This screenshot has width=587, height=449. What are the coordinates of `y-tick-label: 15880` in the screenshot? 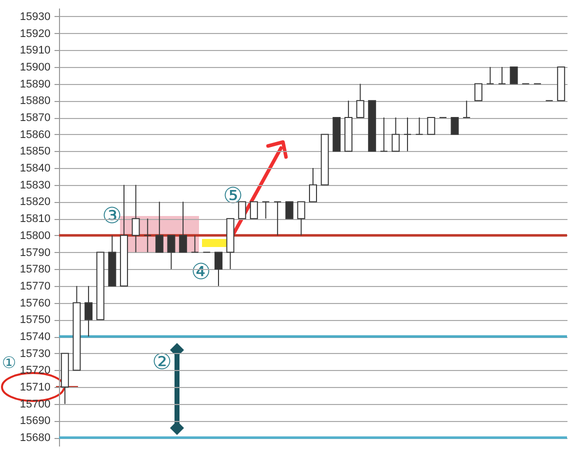 It's located at (35, 101).